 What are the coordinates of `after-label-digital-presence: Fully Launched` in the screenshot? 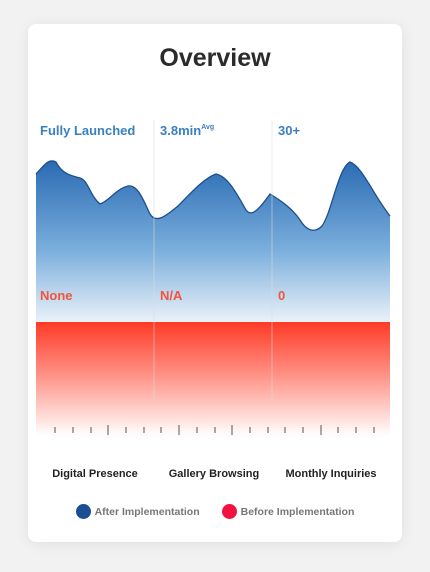 It's located at (87, 130).